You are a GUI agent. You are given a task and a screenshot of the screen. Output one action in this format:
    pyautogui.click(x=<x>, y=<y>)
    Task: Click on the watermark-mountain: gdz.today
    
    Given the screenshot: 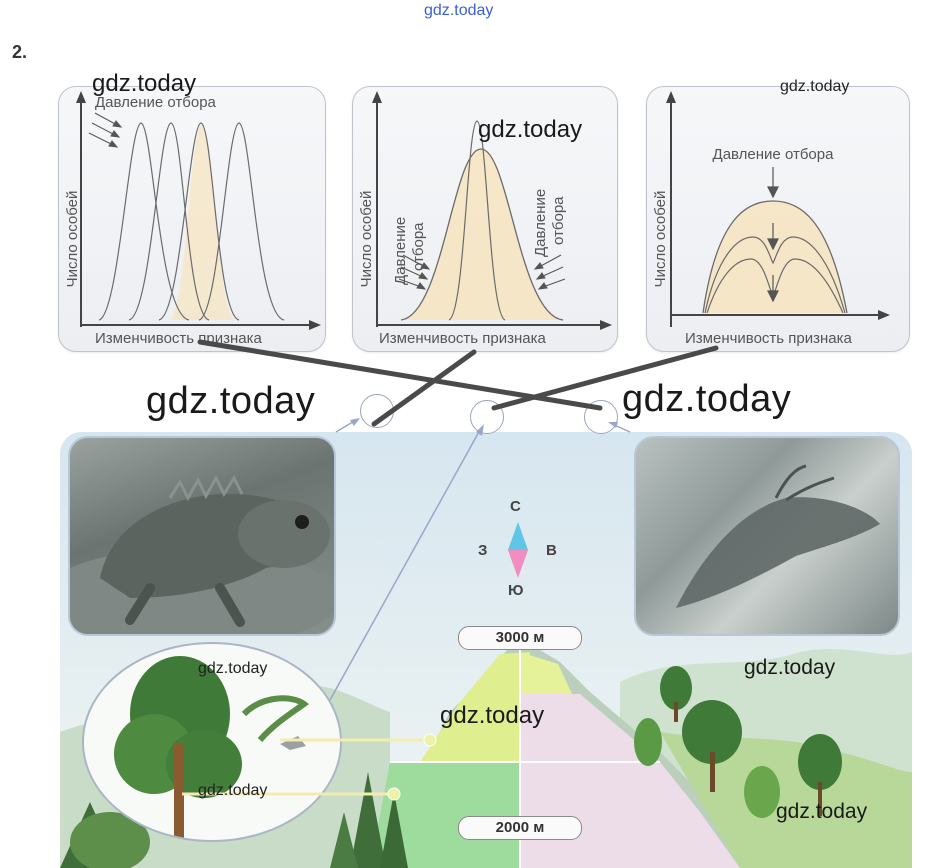 What is the action you would take?
    pyautogui.click(x=492, y=715)
    